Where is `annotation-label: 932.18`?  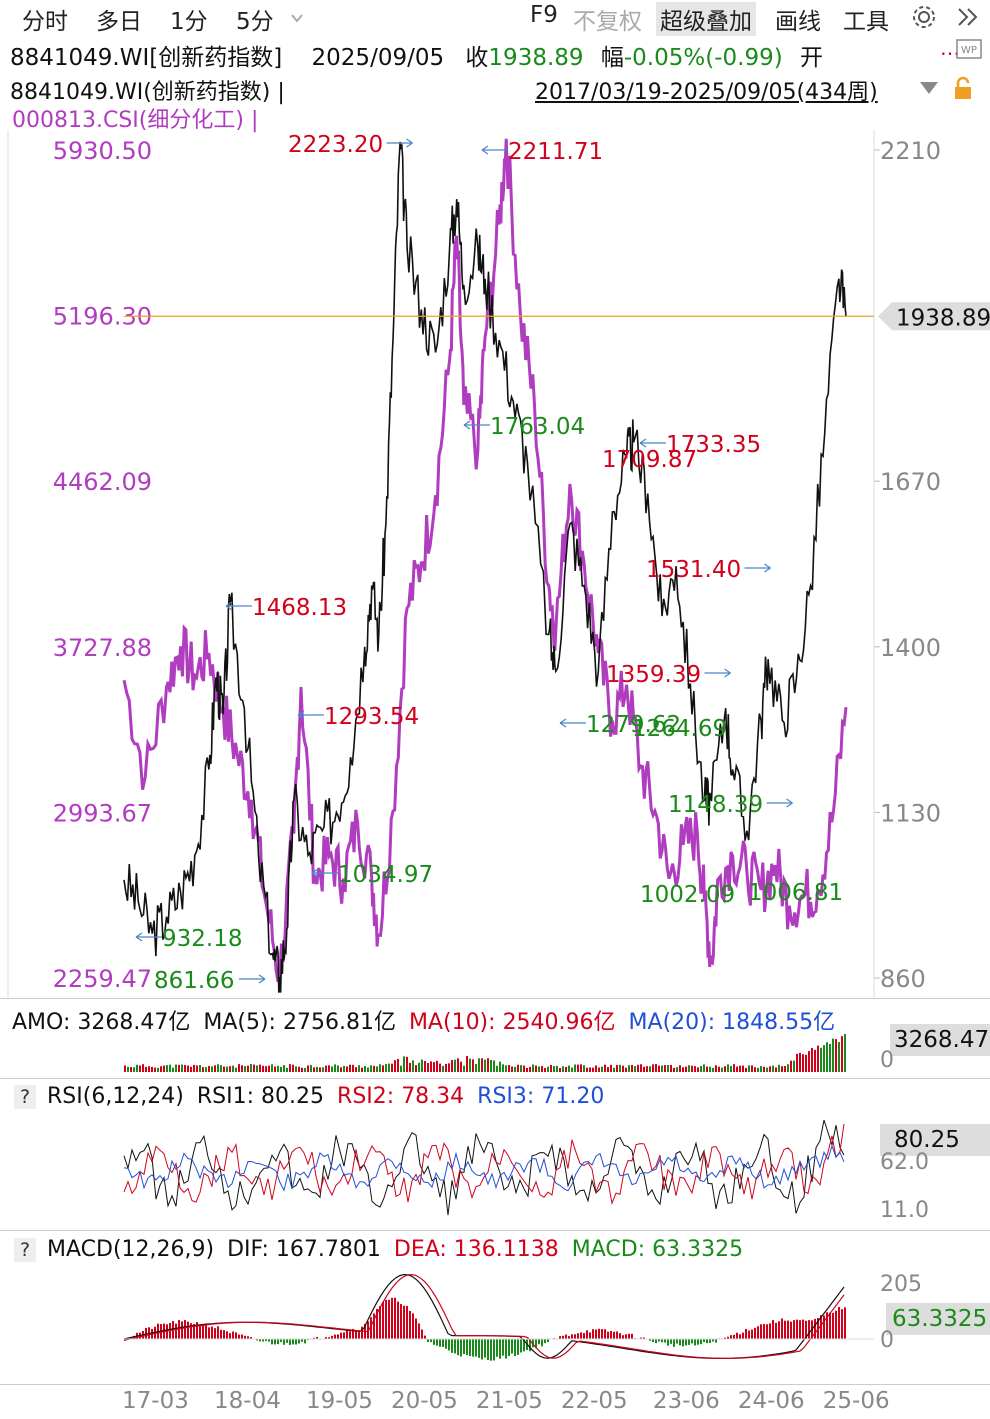 annotation-label: 932.18 is located at coordinates (202, 939).